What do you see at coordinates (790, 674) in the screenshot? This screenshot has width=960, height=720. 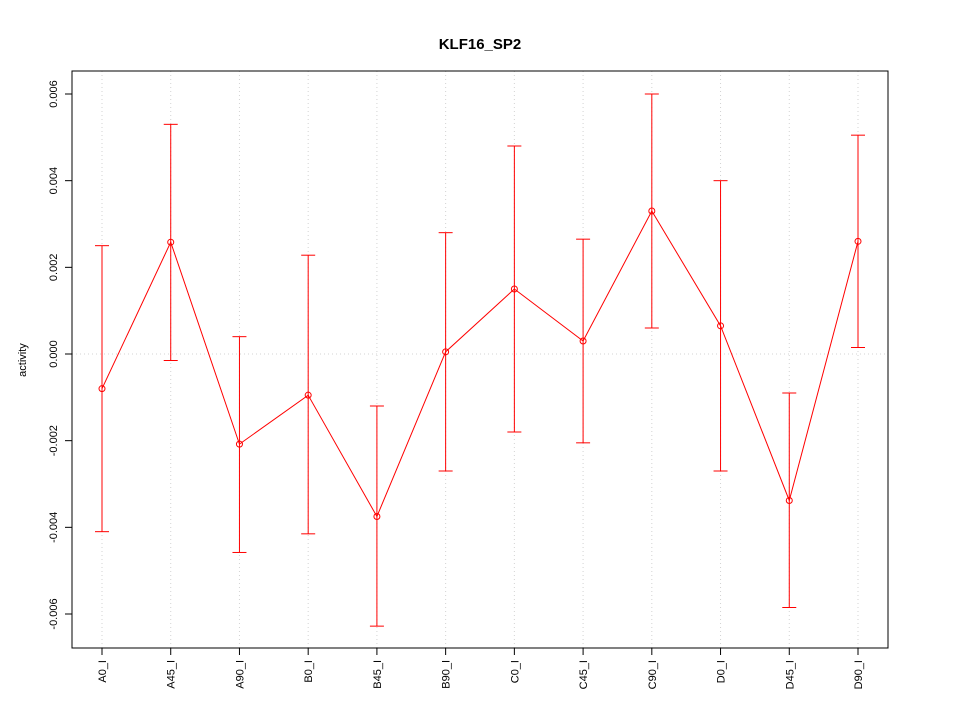 I see `x-tick-label: D45_I` at bounding box center [790, 674].